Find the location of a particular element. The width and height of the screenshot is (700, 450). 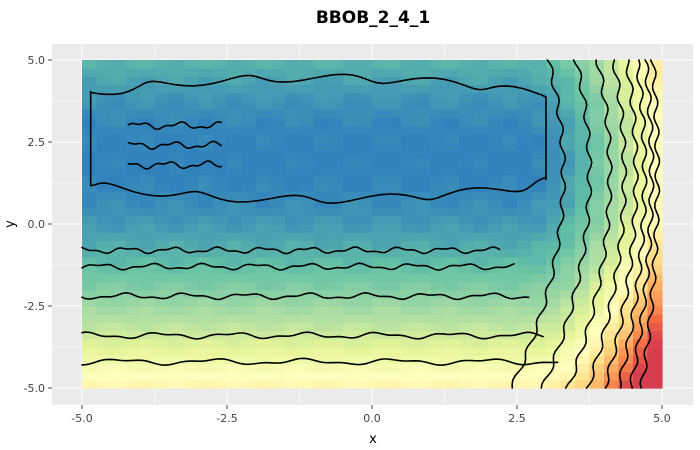

x-tick-label: -5.0 is located at coordinates (81, 418).